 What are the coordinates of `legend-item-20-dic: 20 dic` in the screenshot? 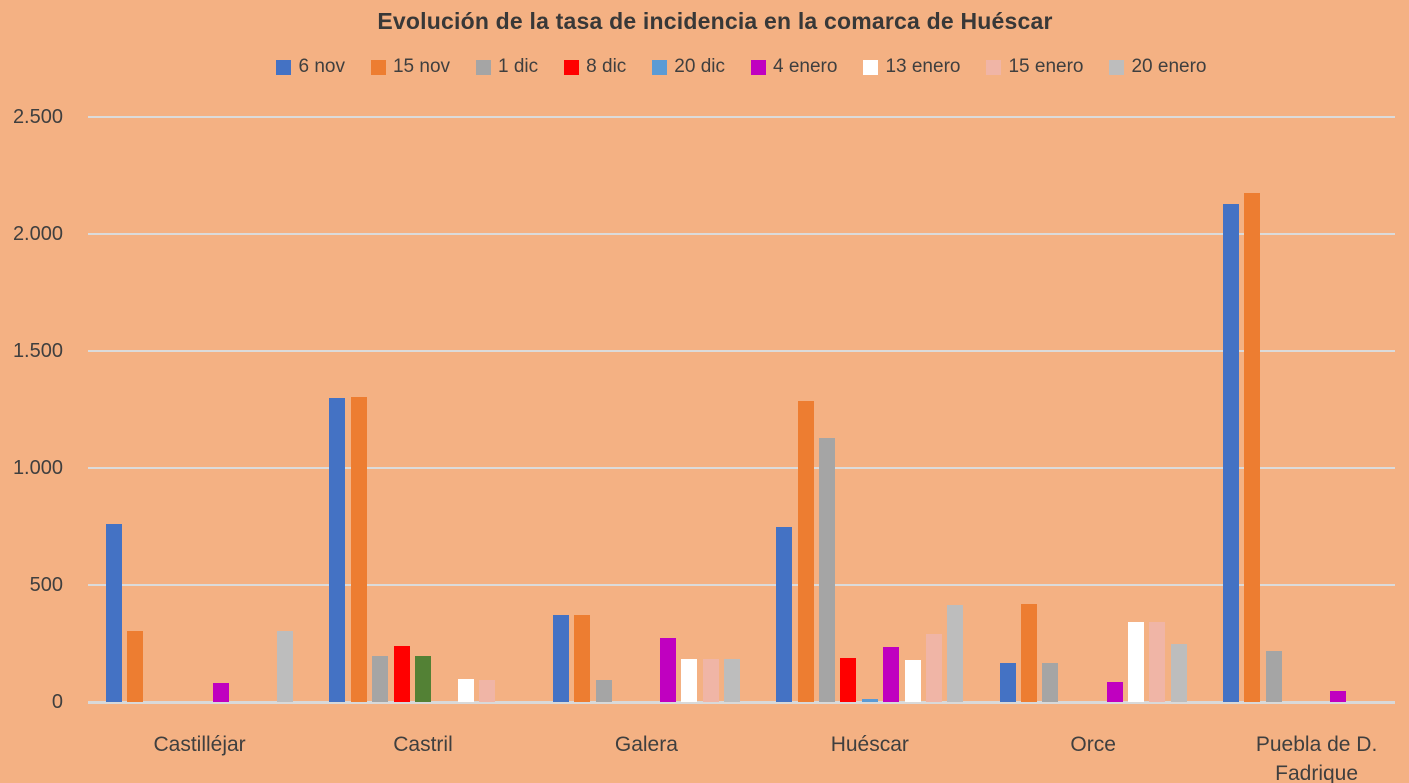 It's located at (688, 67).